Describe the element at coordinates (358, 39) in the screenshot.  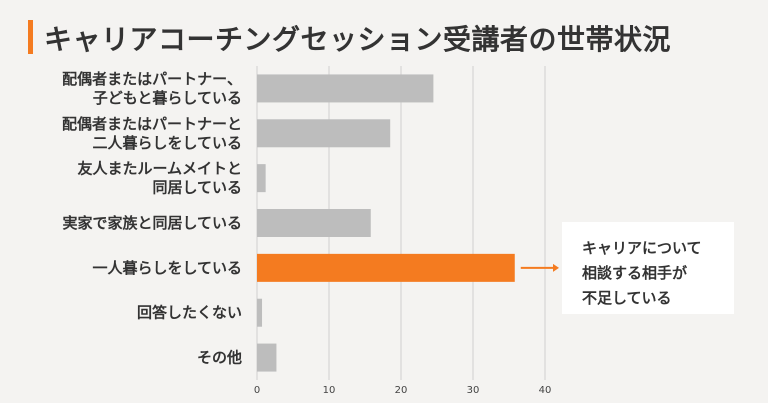
I see `chart-title: キャリアコーチングセッション受講者の世帯状況` at that location.